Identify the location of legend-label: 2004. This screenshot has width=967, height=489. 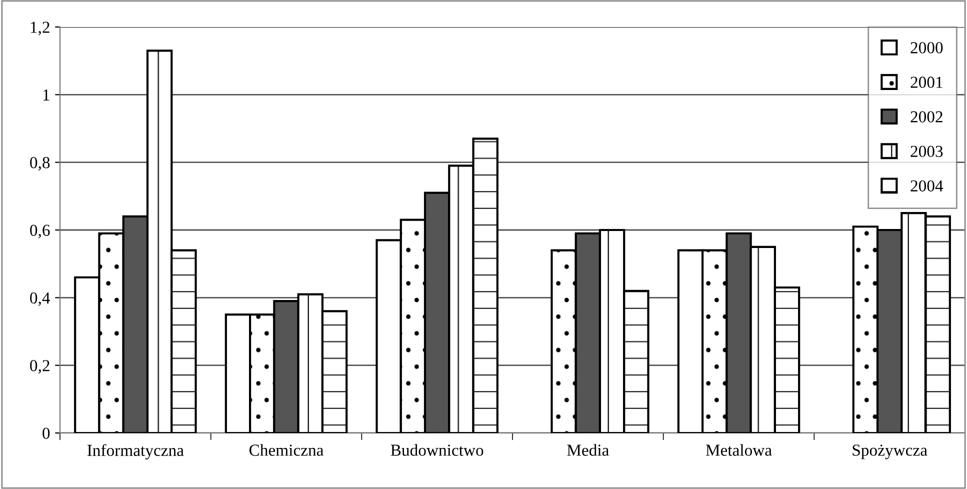
(927, 186).